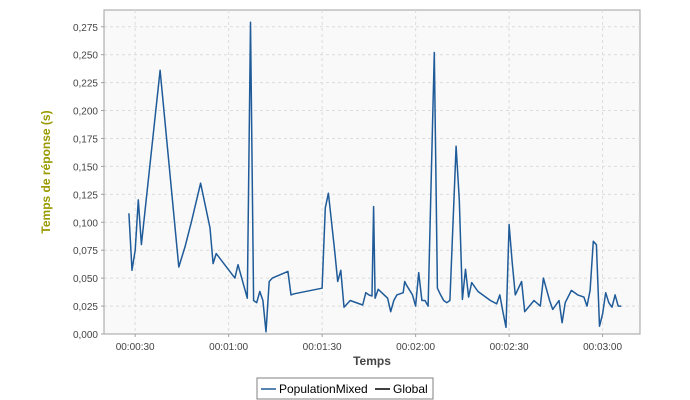  What do you see at coordinates (85, 251) in the screenshot?
I see `y-tick-label: 0,075` at bounding box center [85, 251].